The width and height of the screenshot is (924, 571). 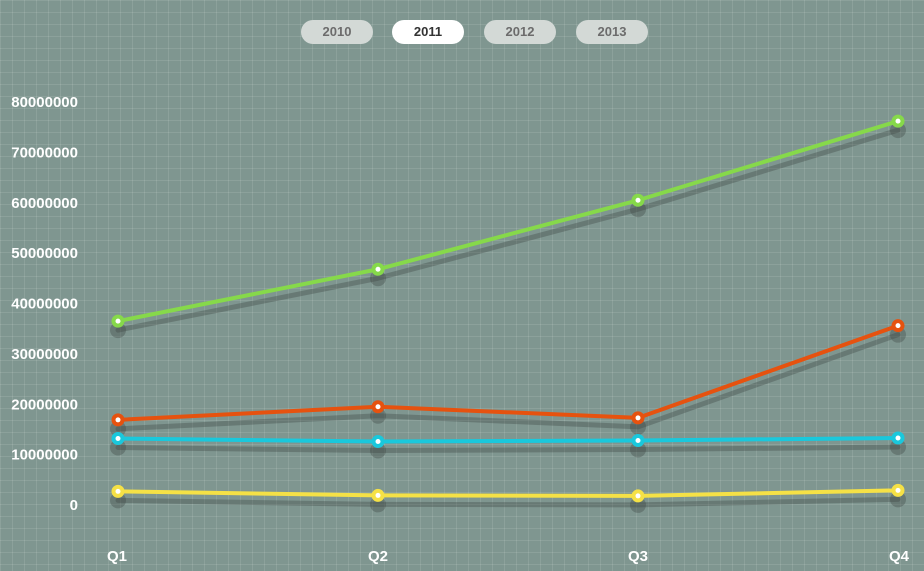 I want to click on y-tick-label: 50000000, so click(x=44, y=253).